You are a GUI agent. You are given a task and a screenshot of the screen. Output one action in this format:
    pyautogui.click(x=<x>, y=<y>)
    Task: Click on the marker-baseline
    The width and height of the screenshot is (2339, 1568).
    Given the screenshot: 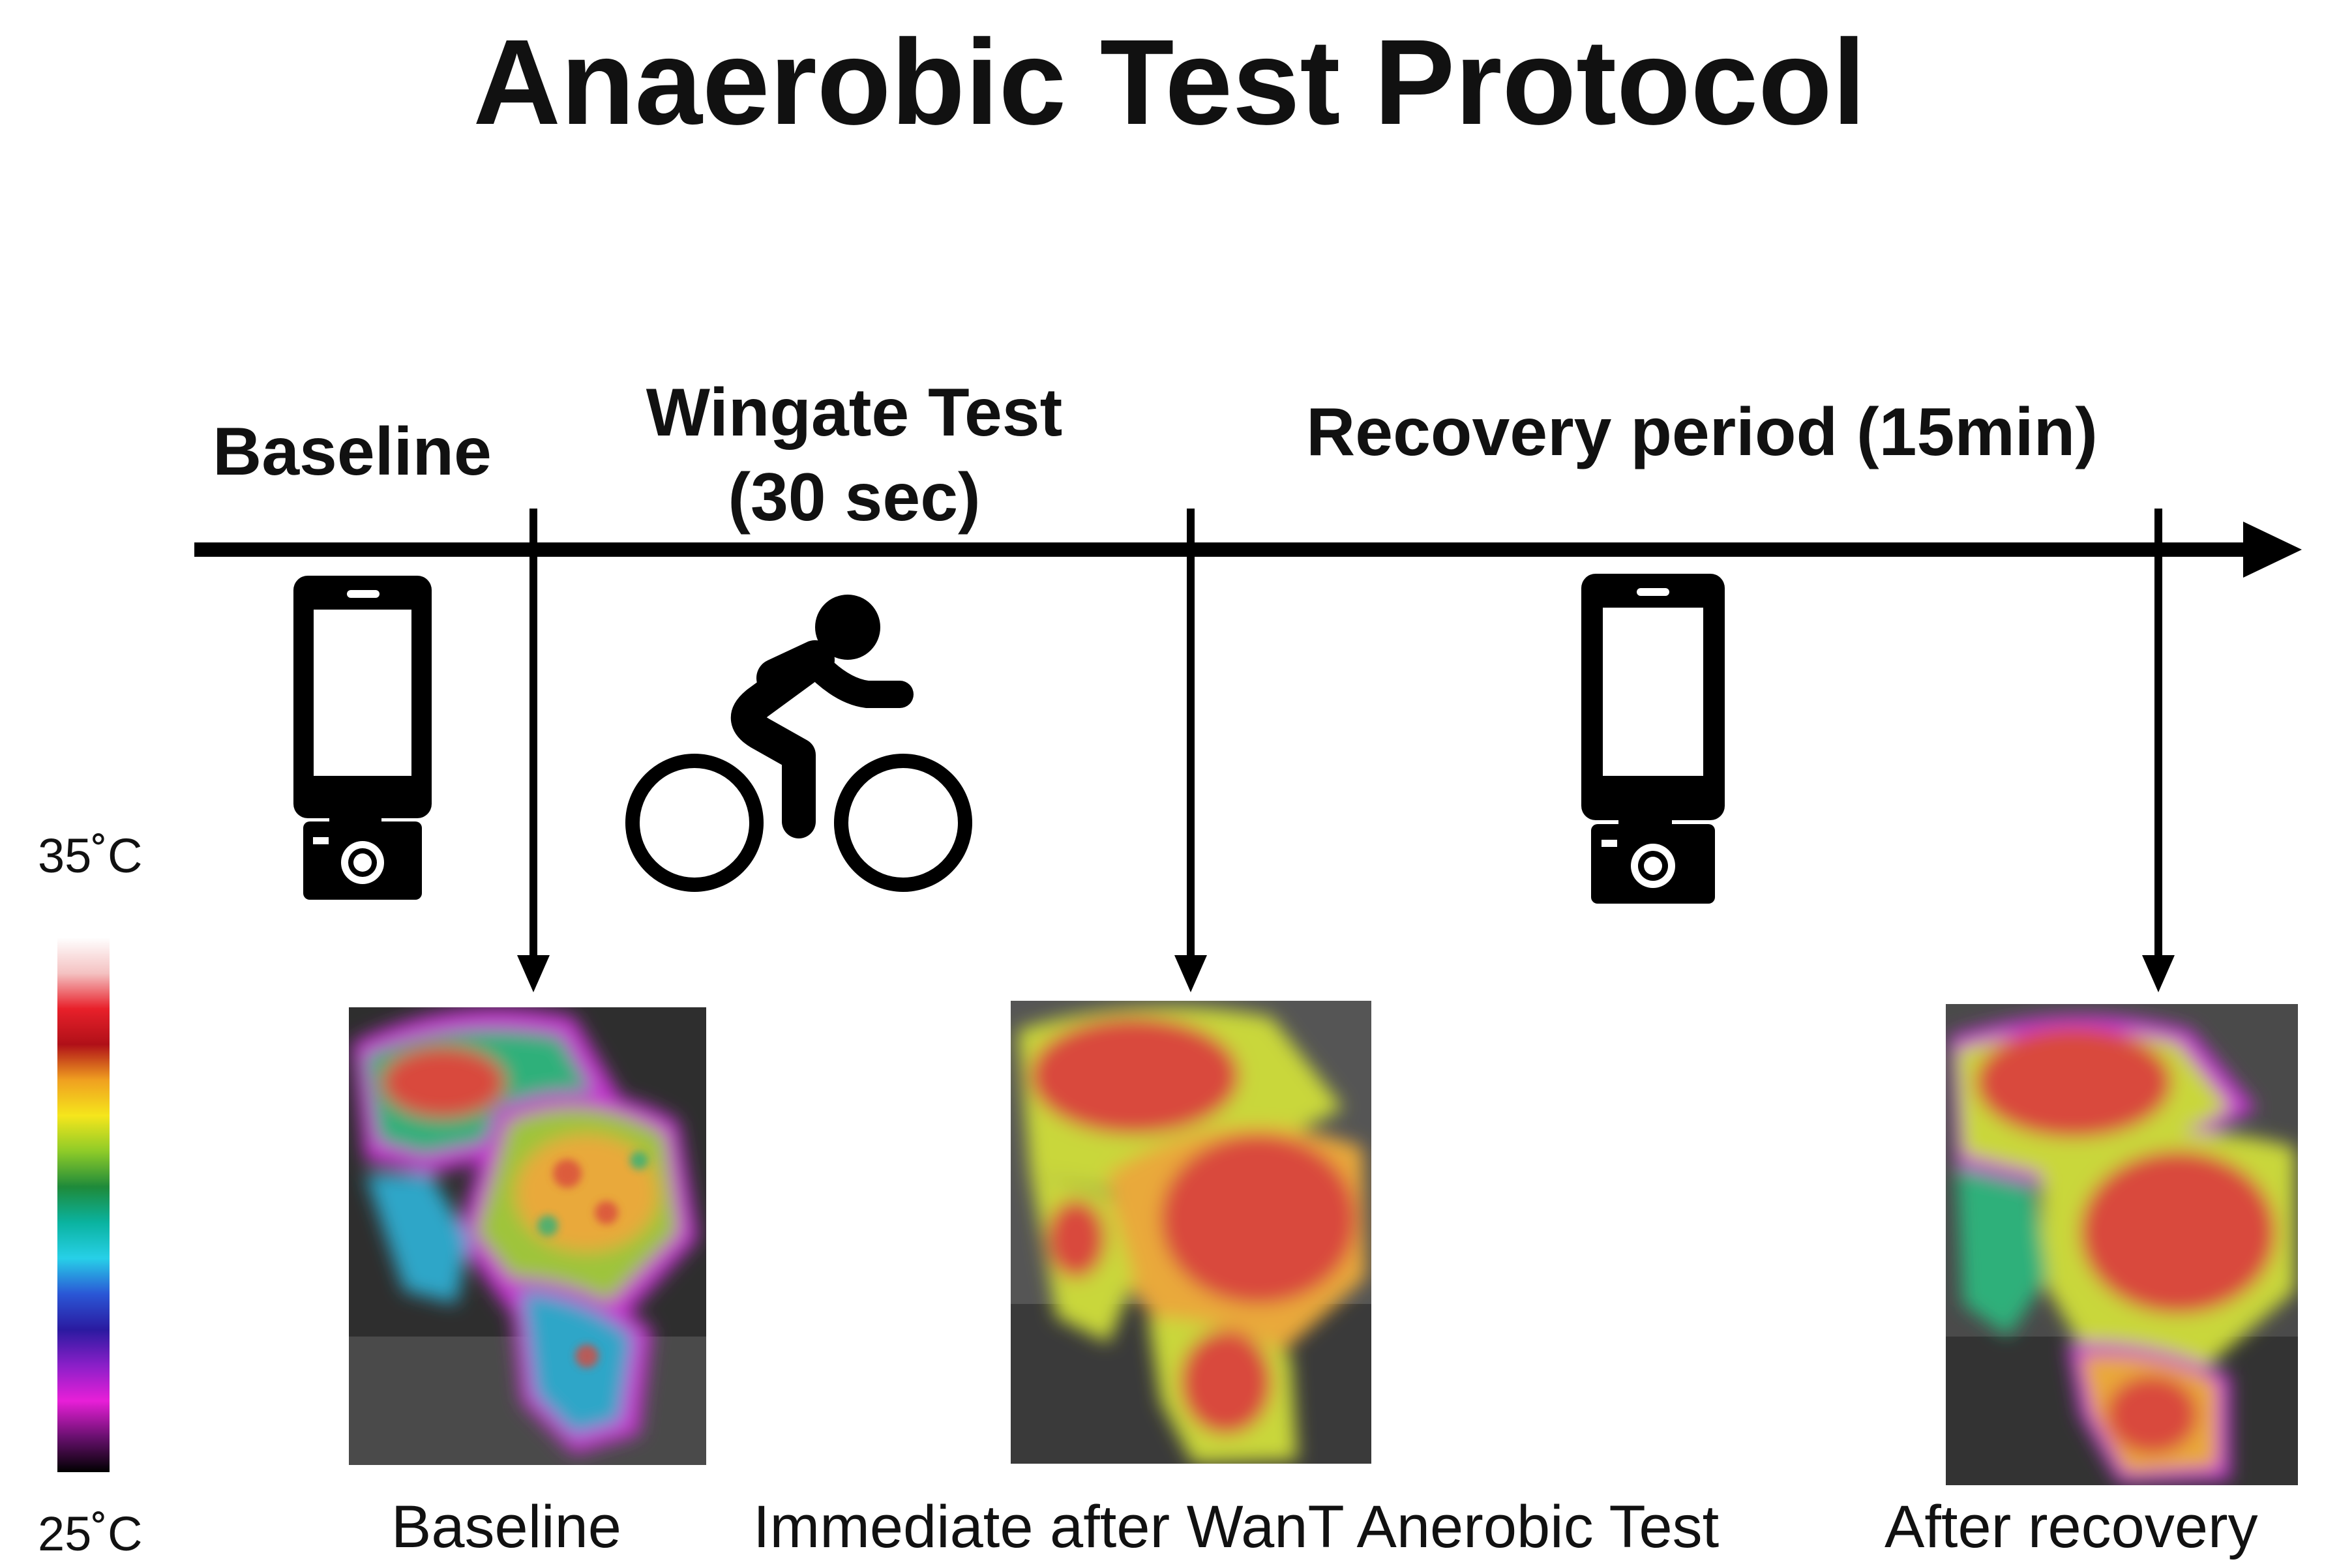 What is the action you would take?
    pyautogui.click(x=533, y=750)
    